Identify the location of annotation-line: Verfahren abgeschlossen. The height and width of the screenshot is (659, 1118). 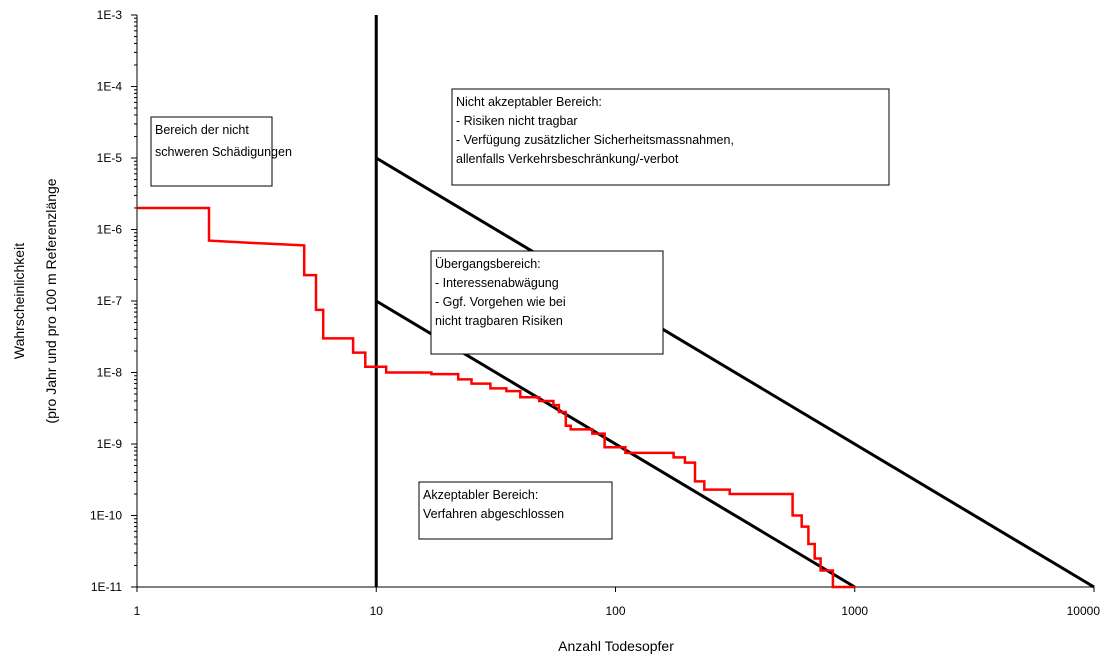
(493, 514).